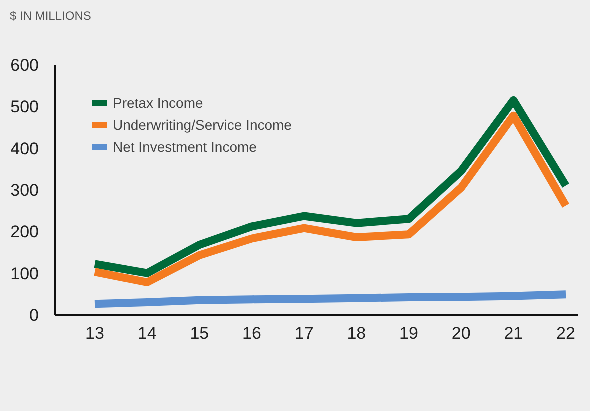 This screenshot has width=590, height=411. I want to click on legend-label: Net Investment Income, so click(185, 147).